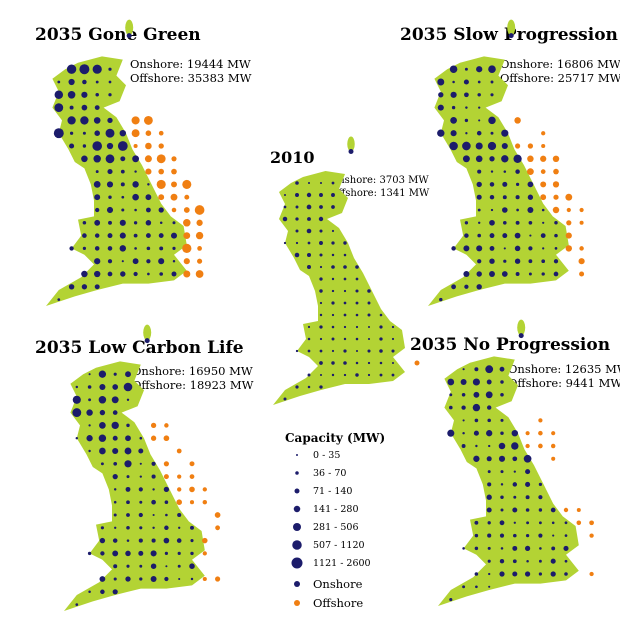 The height and width of the screenshot is (620, 620). I want to click on offshore-total: Offshore: 18923 MW, so click(193, 385).